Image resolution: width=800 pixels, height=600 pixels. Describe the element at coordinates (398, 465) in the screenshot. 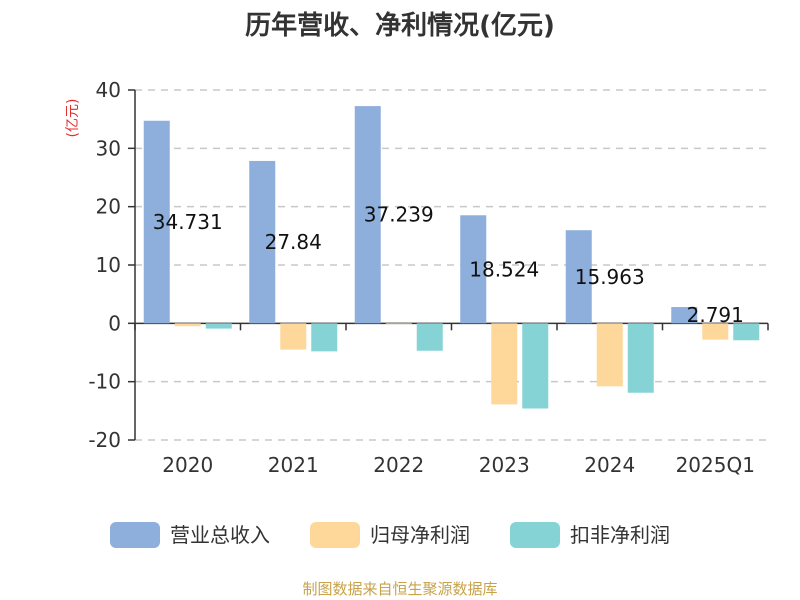

I see `x-tick-label: 2022` at that location.